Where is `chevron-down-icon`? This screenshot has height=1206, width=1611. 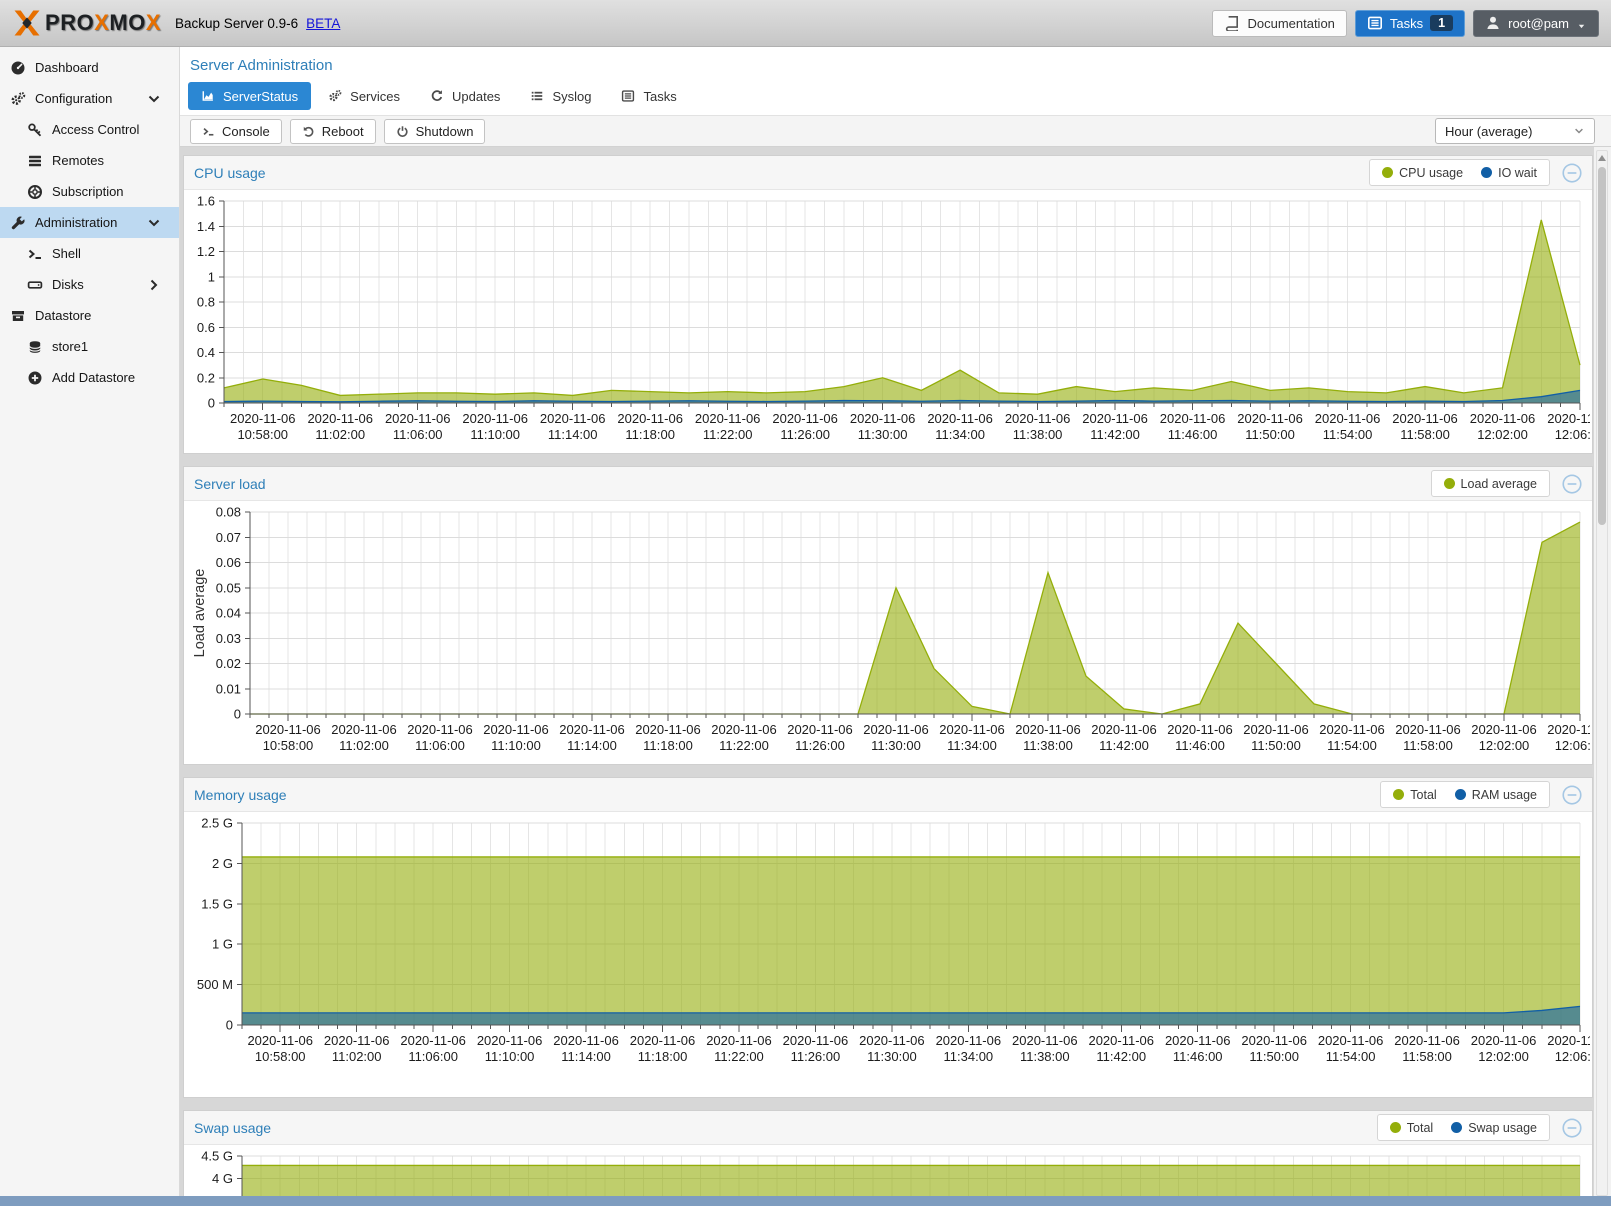 chevron-down-icon is located at coordinates (154, 99).